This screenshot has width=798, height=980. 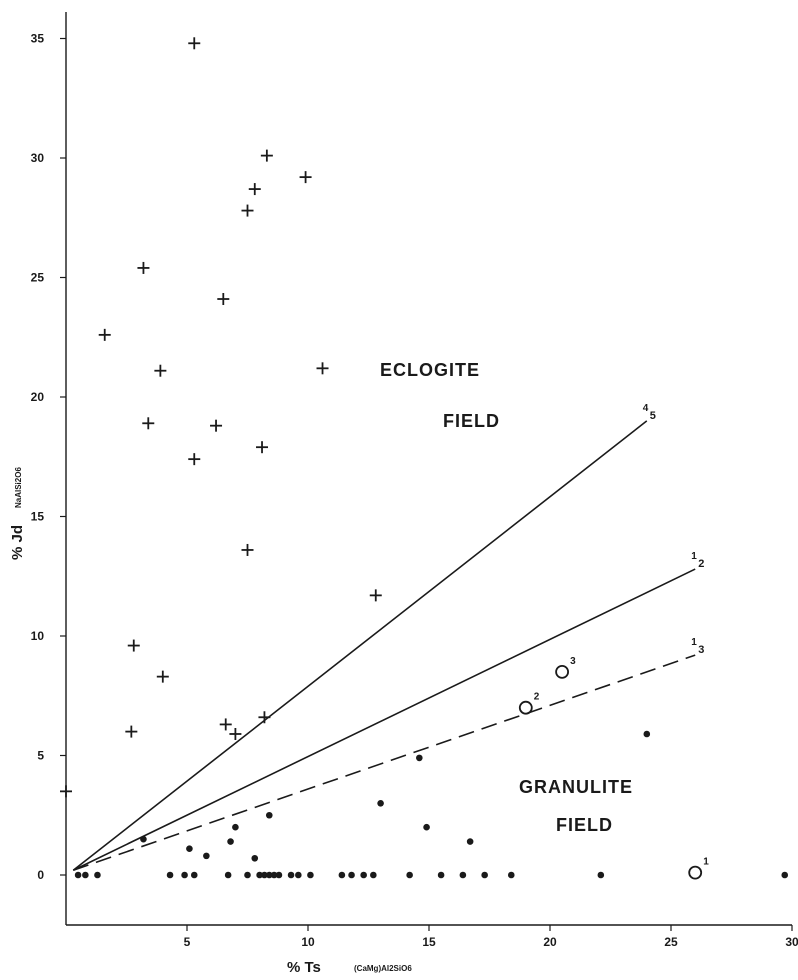 I want to click on y-tick-label: 5, so click(x=40, y=756).